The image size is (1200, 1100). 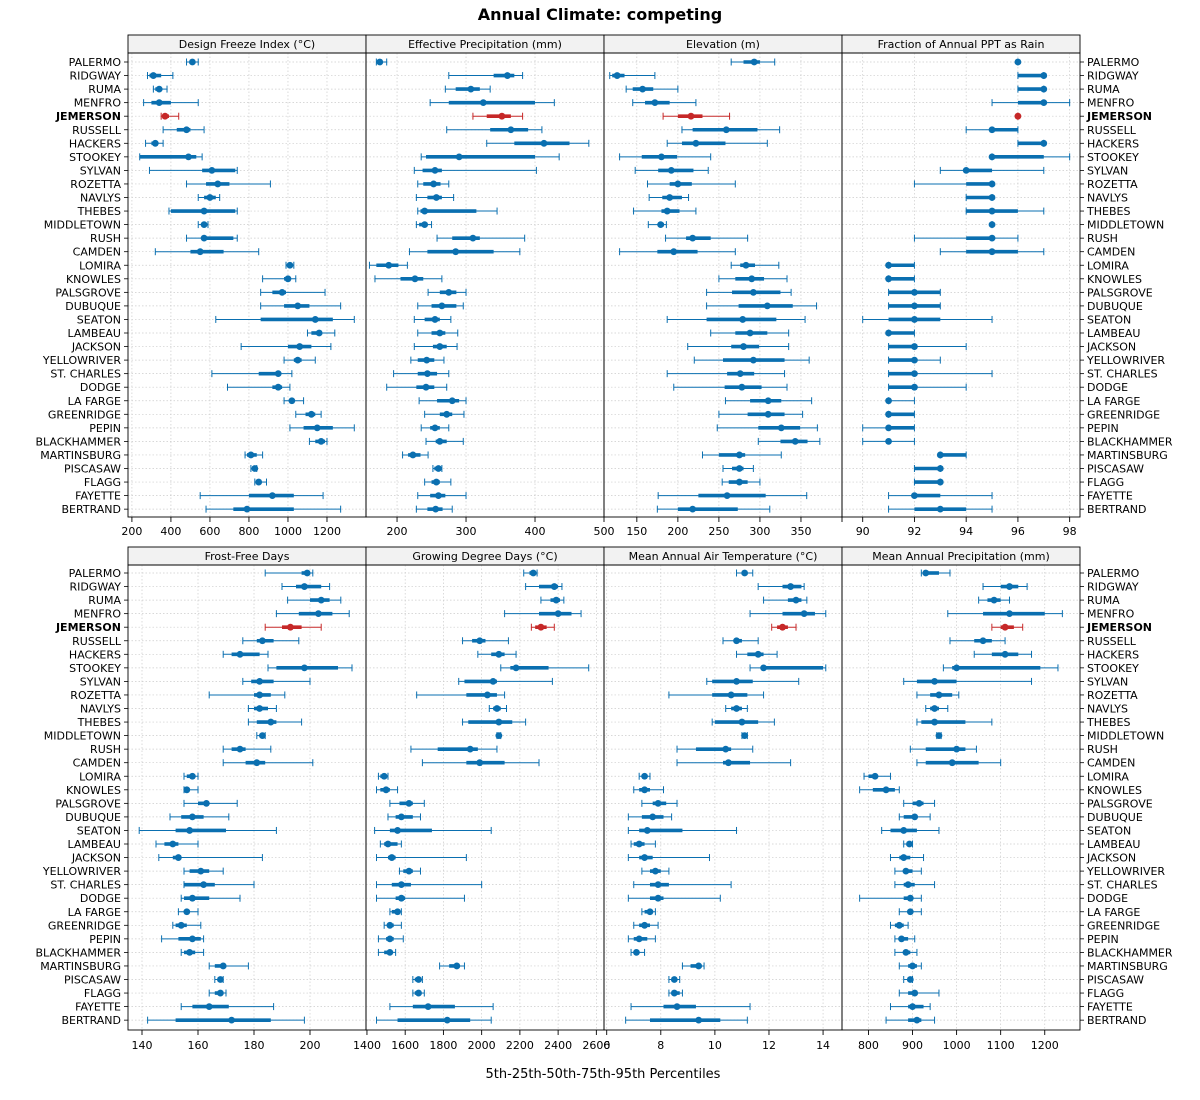 What do you see at coordinates (863, 531) in the screenshot?
I see `x-tick-label: 90` at bounding box center [863, 531].